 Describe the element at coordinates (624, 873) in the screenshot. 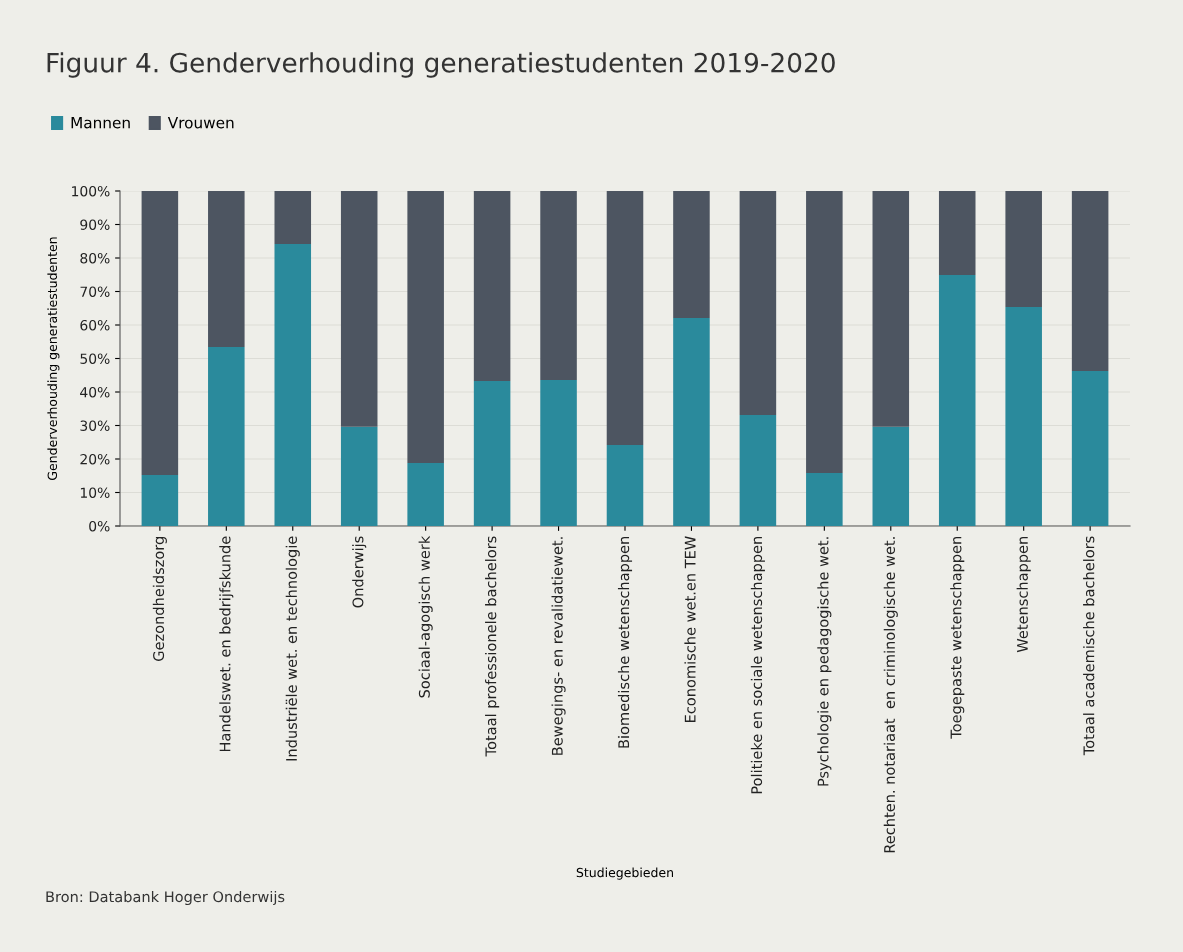

I see `x-axis-title: Studiegebieden` at that location.